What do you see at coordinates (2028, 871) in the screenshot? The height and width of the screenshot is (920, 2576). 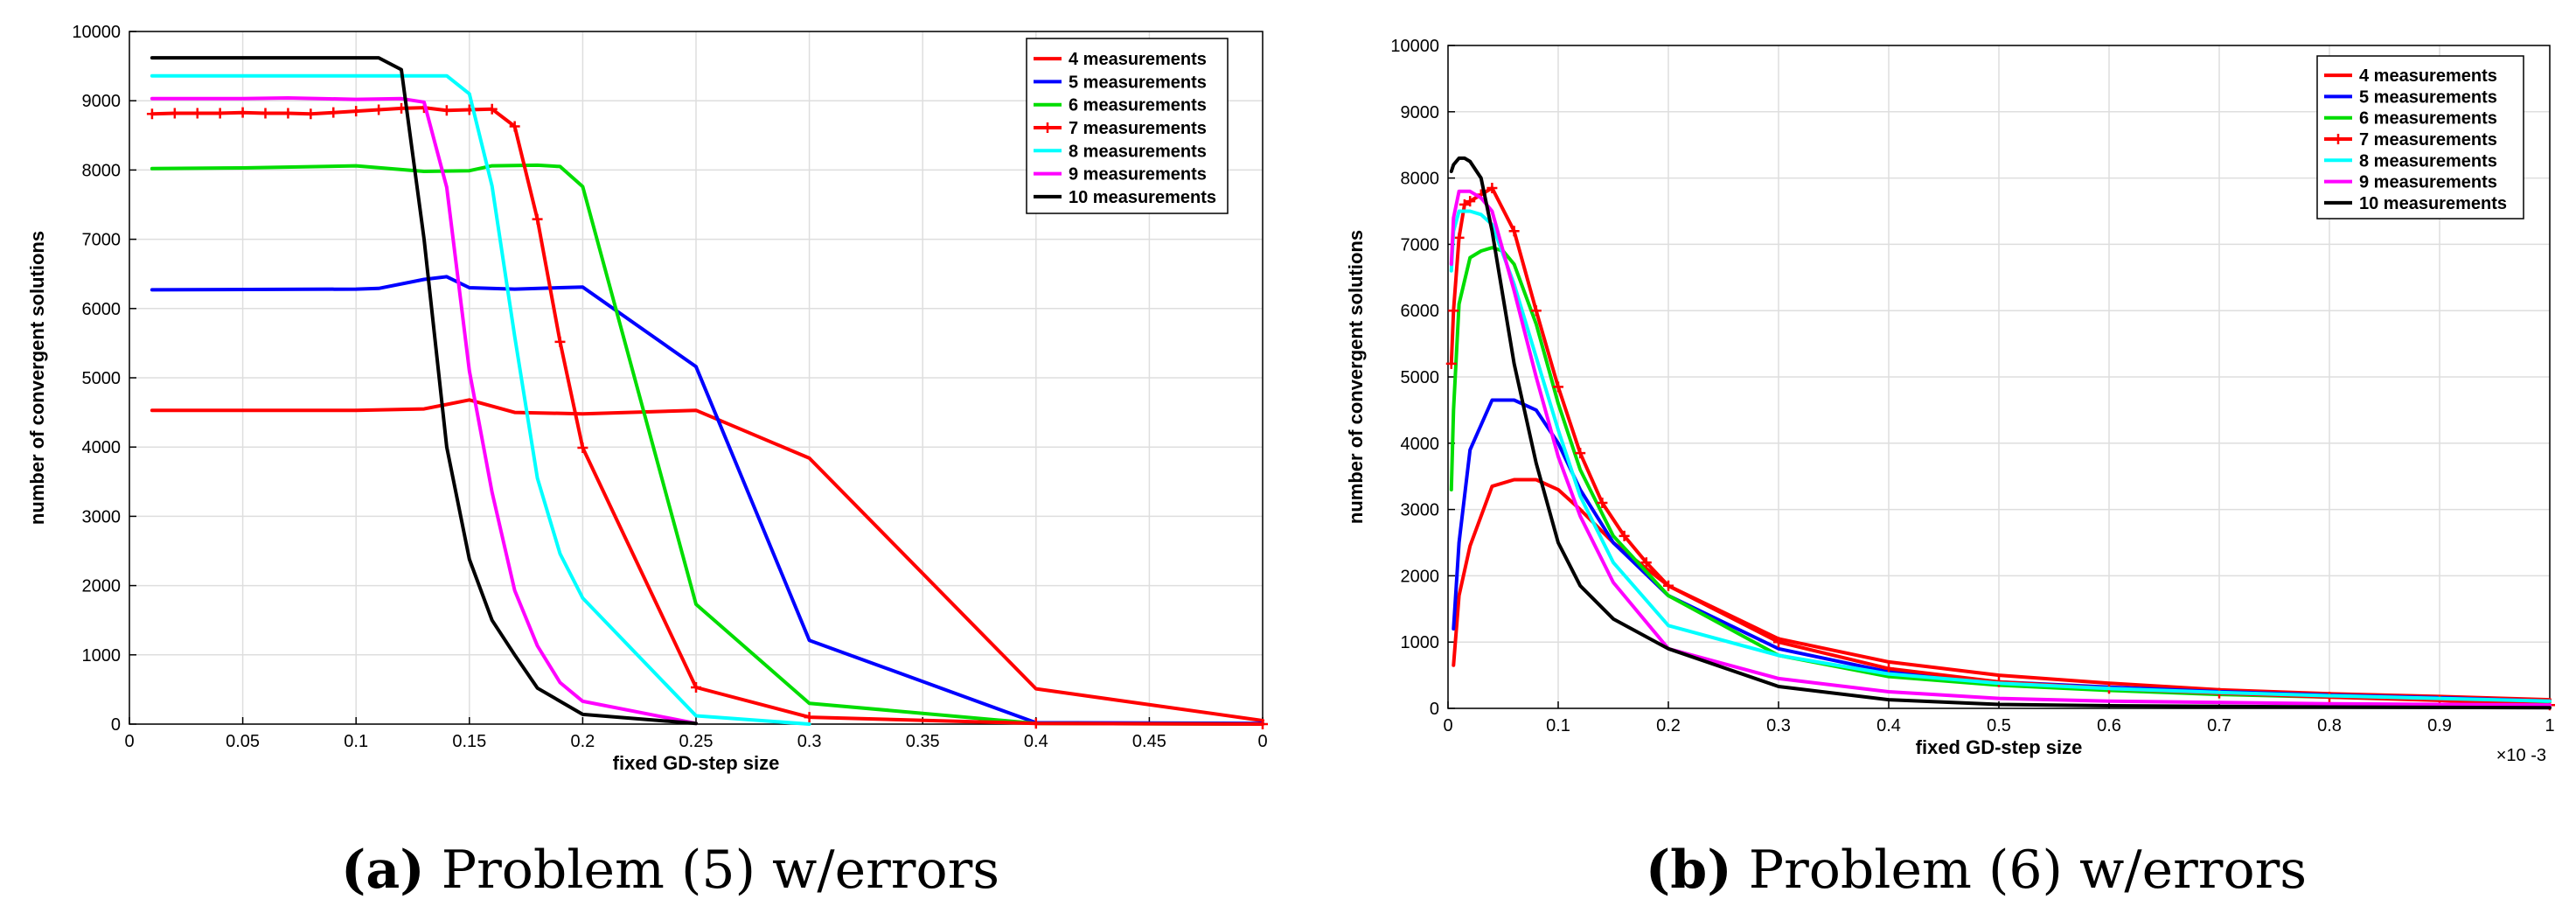 I see `caption-b-text: Problem (6) w/errors` at bounding box center [2028, 871].